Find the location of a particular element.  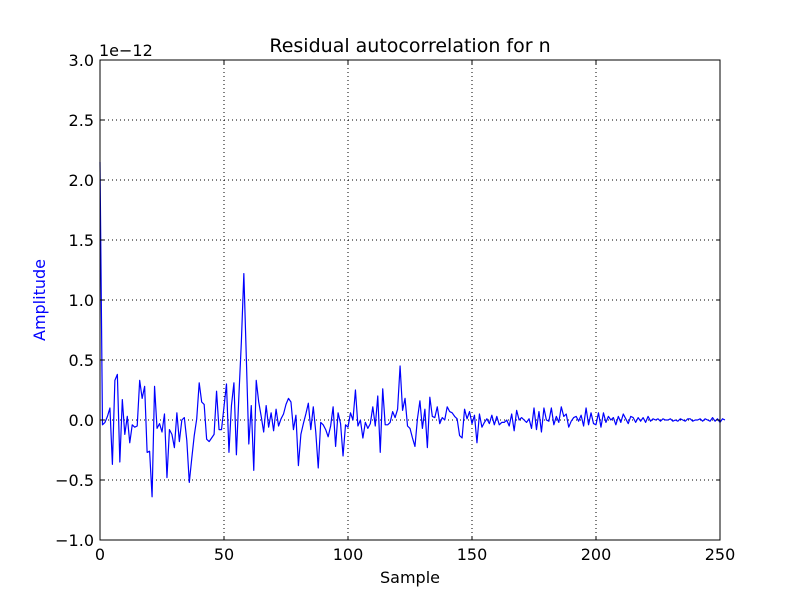

y-tick-labels: −1.0 −0.5 0.0 0.5 1.0 1.5 2.0 2.5 3.0 is located at coordinates (74, 300).